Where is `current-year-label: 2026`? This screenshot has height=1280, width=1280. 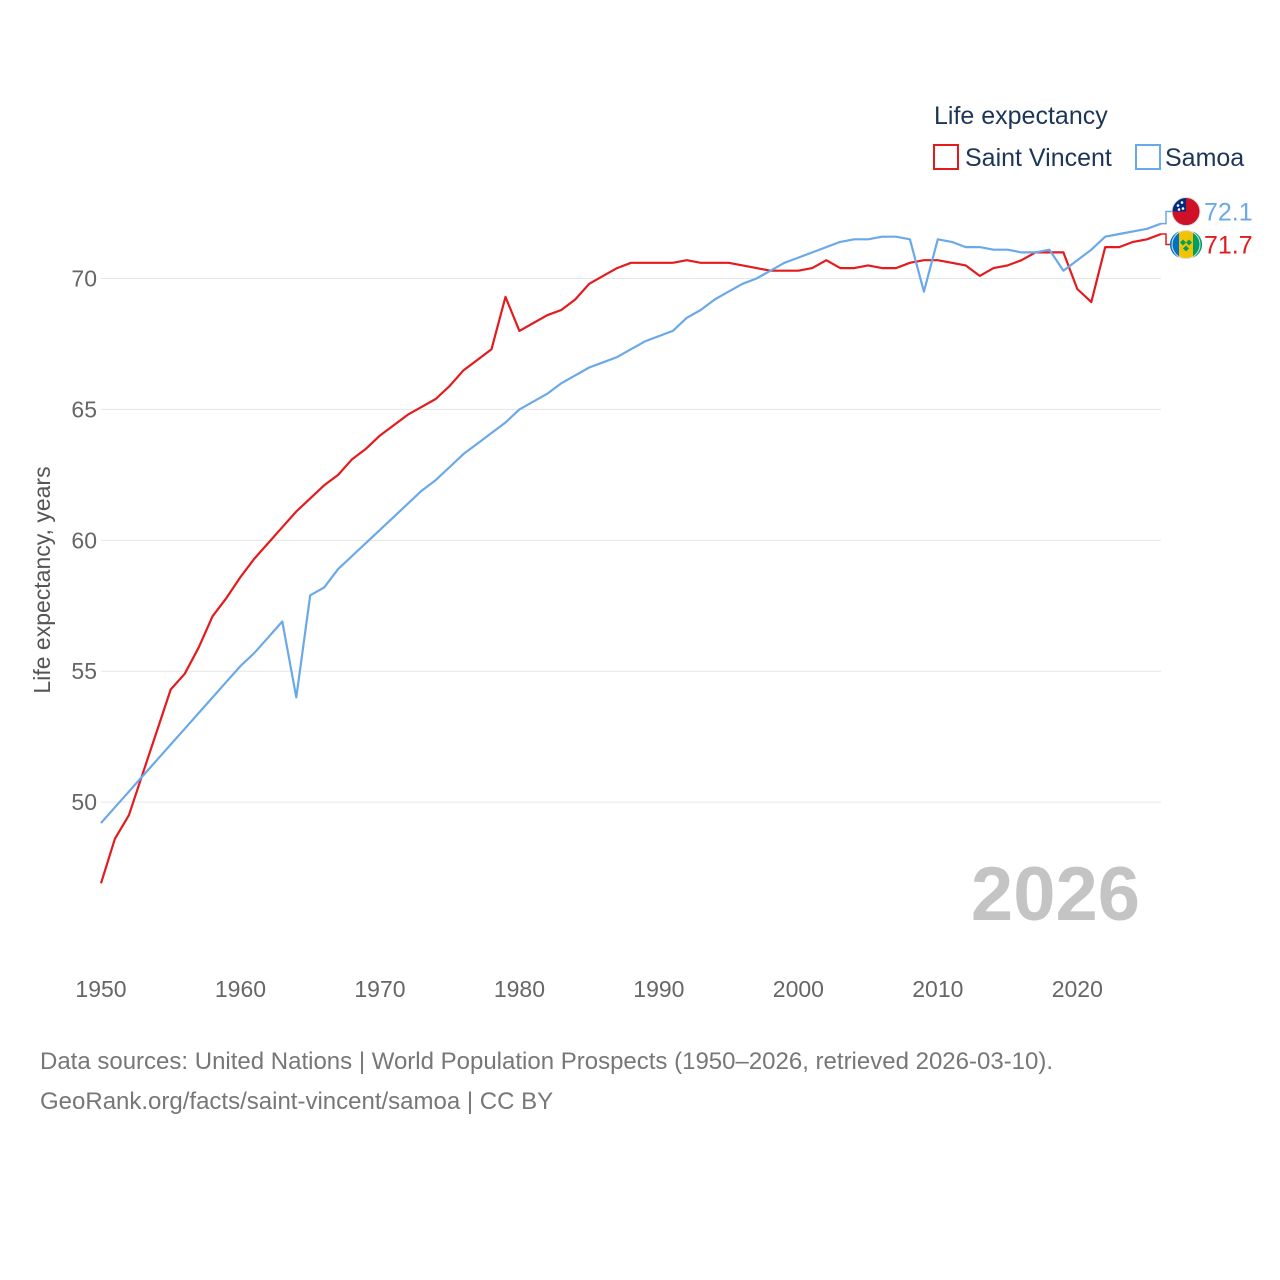 current-year-label: 2026 is located at coordinates (1055, 894).